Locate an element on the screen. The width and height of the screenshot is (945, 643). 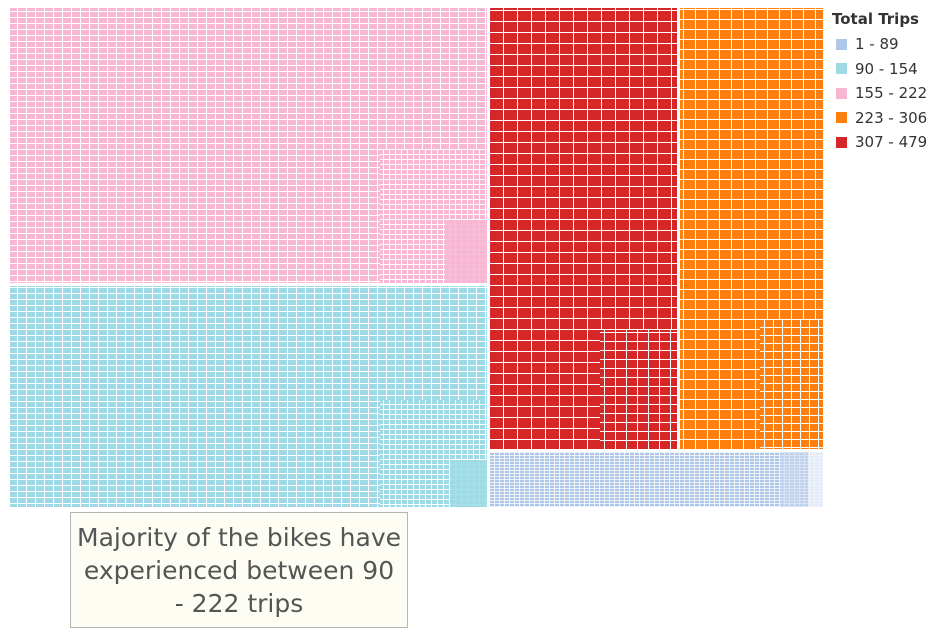
legend-item-2: 155 - 222 is located at coordinates (887, 93).